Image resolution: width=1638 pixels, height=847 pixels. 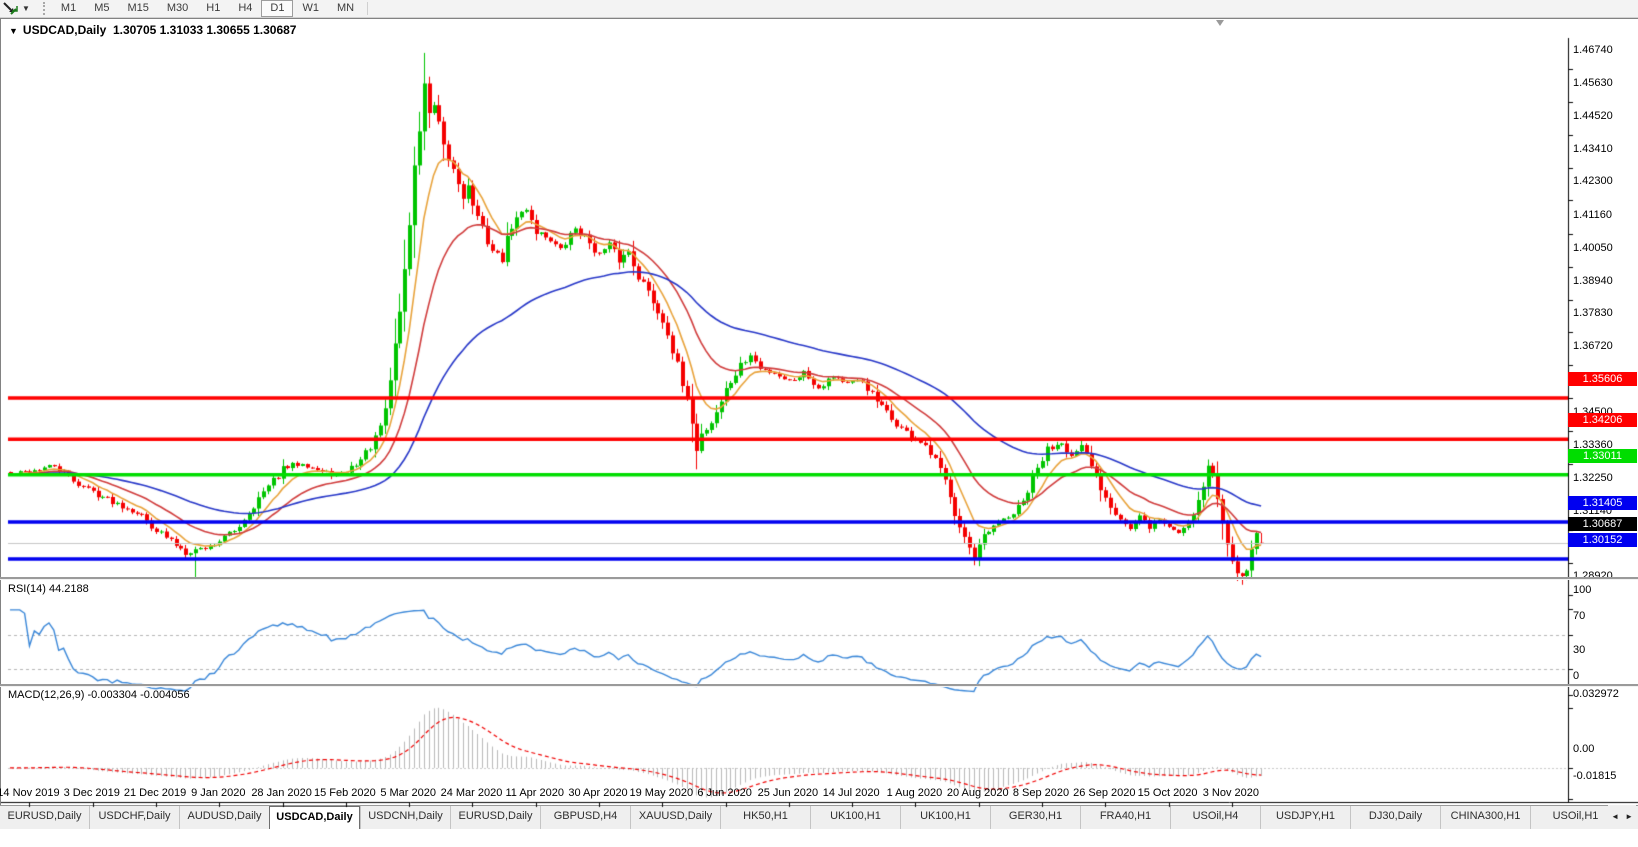 I want to click on timeframe-button-m15: M15, so click(x=138, y=8).